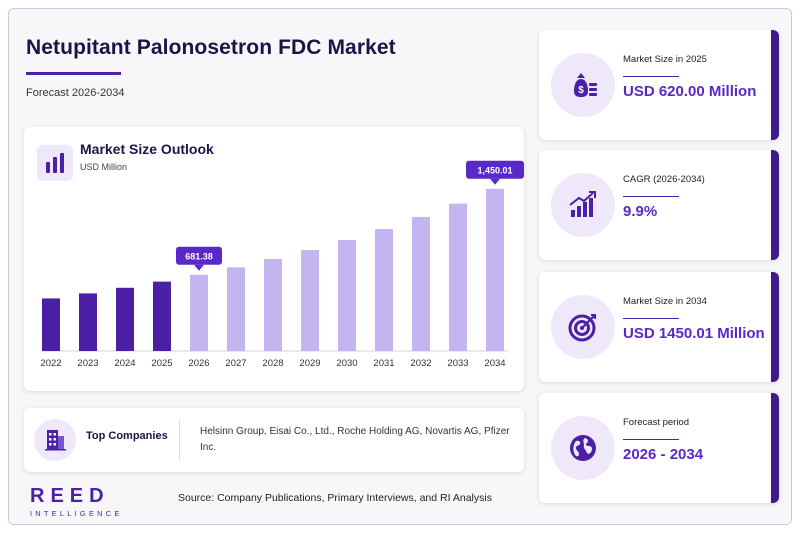 The height and width of the screenshot is (533, 800). What do you see at coordinates (421, 283) in the screenshot?
I see `bar-2032` at bounding box center [421, 283].